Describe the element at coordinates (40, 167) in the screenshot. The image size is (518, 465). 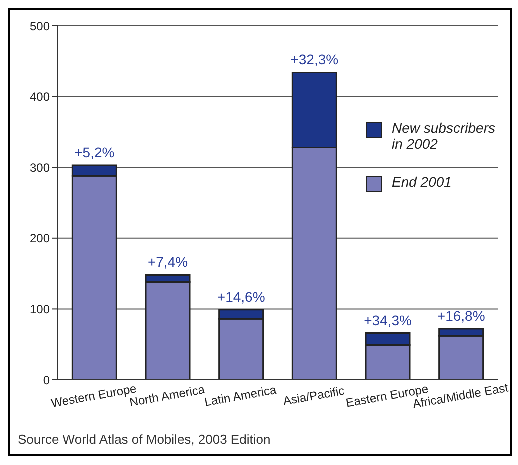
I see `y-tick-label: 300` at that location.